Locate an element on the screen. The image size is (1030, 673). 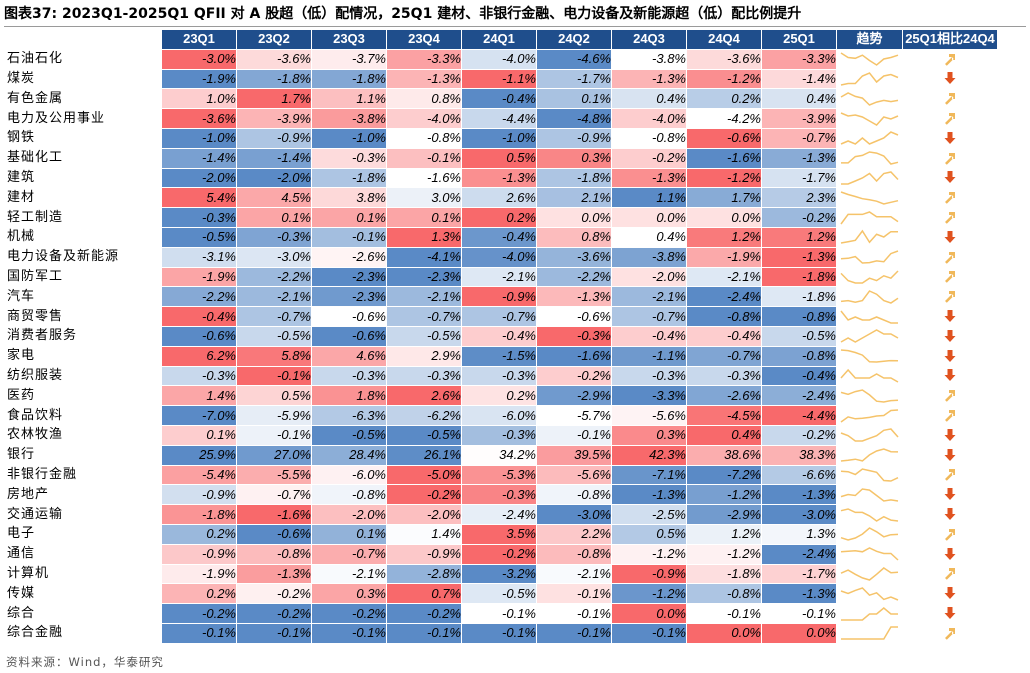
value-cell: -4.6% is located at coordinates (574, 59).